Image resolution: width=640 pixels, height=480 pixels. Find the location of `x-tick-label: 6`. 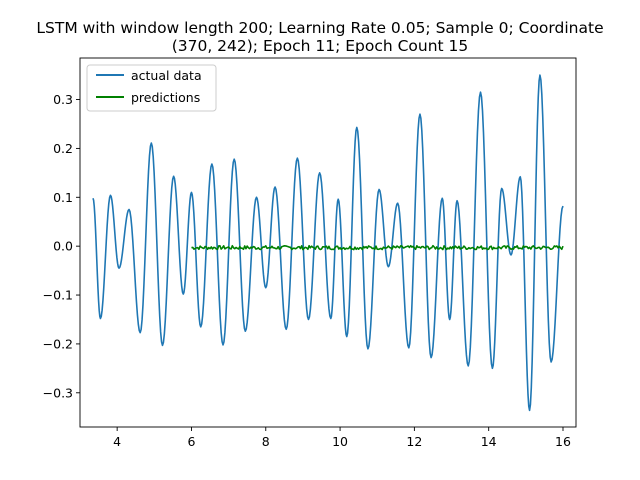

x-tick-label: 6 is located at coordinates (191, 441).